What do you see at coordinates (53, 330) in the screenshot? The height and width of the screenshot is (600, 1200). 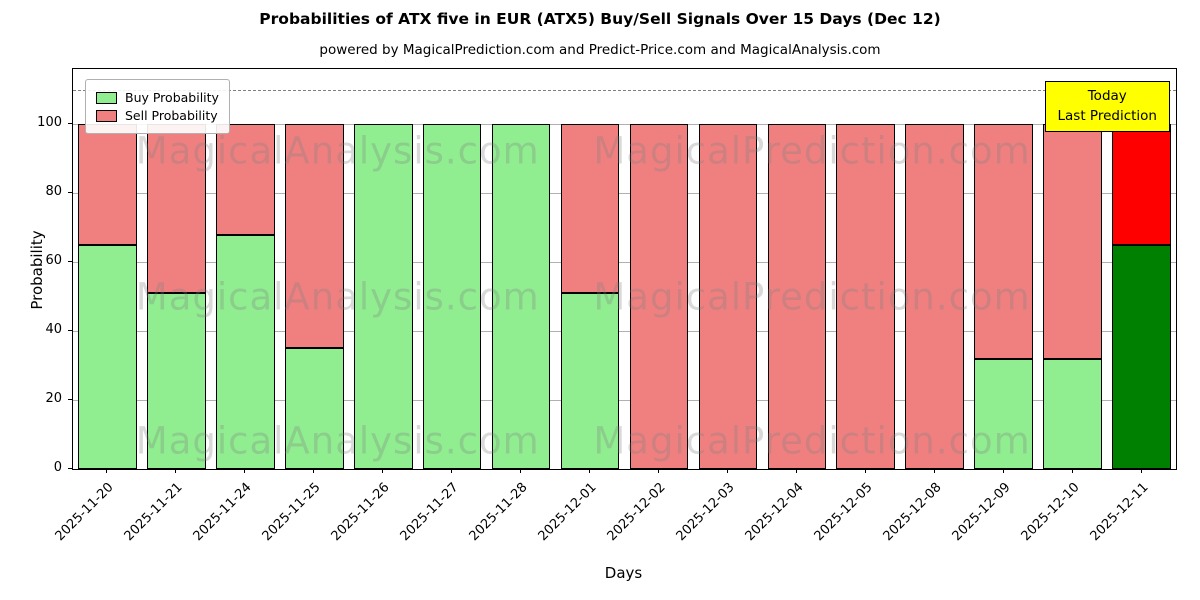 I see `y-tick-label: 40` at bounding box center [53, 330].